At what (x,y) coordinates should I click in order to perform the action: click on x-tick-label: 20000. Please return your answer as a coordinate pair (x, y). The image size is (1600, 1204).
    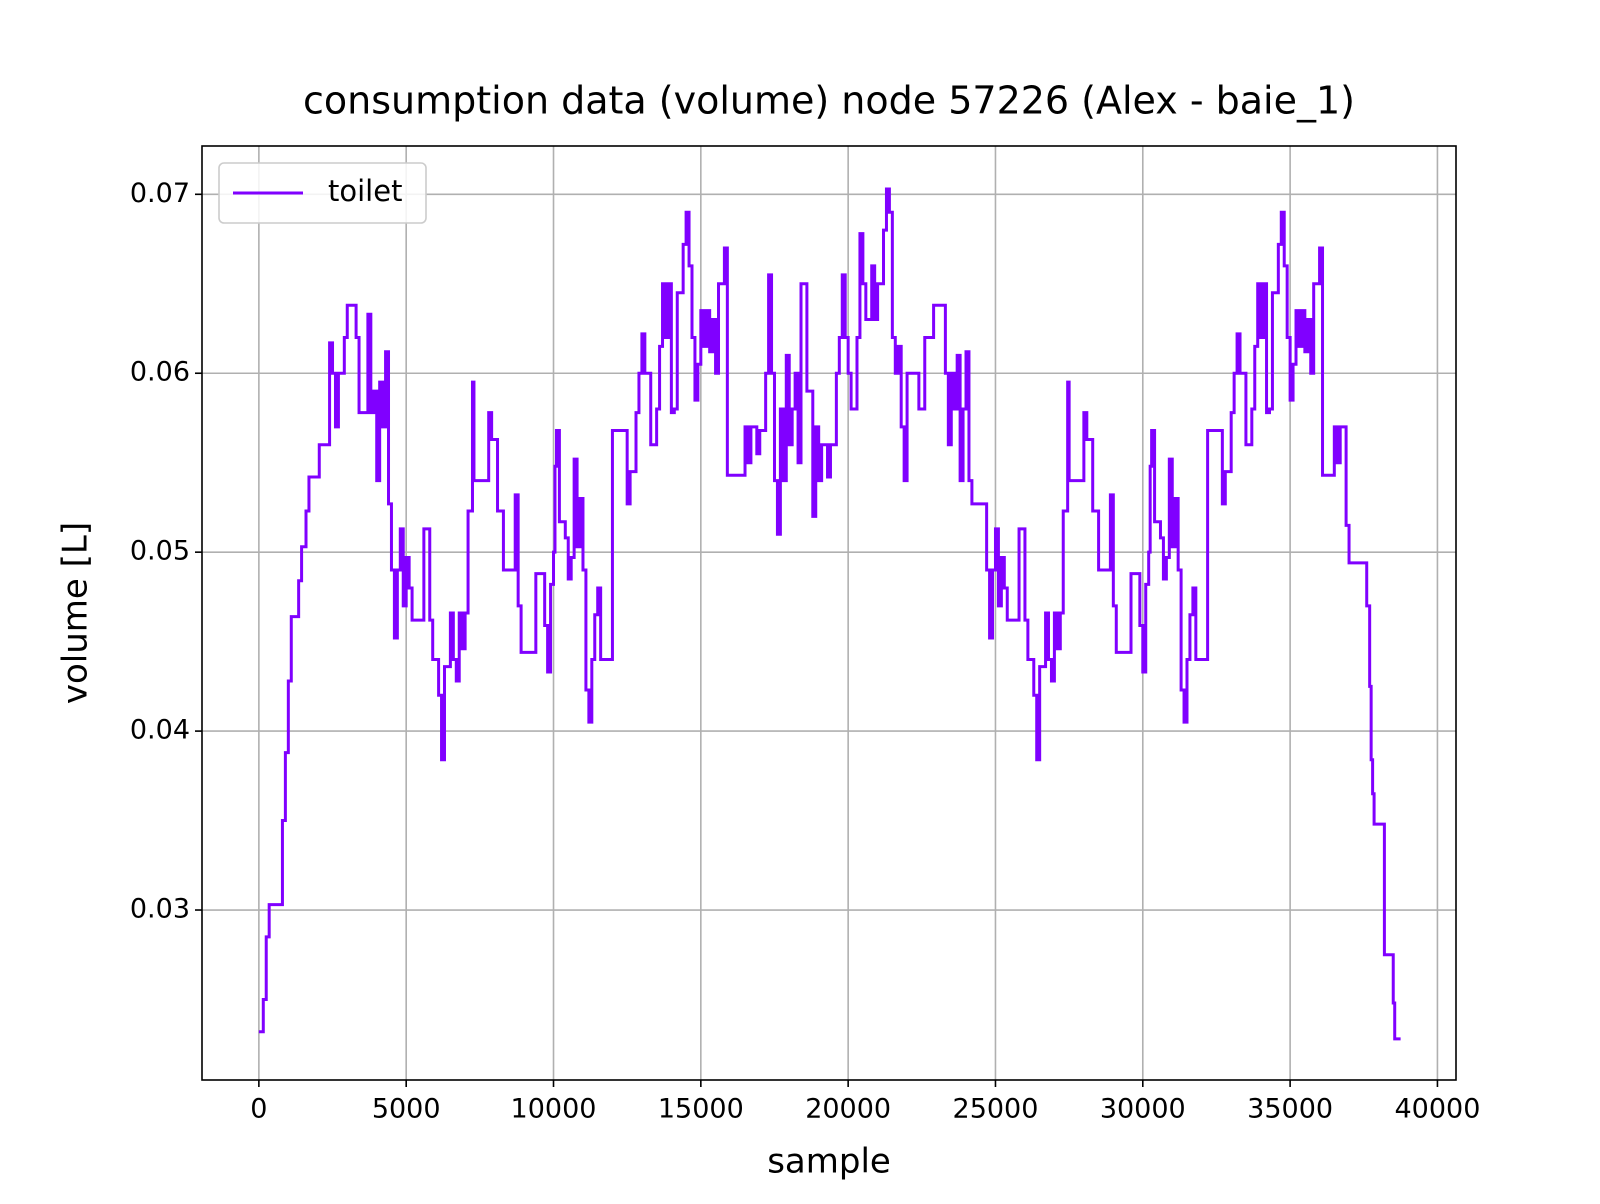
    Looking at the image, I should click on (848, 1109).